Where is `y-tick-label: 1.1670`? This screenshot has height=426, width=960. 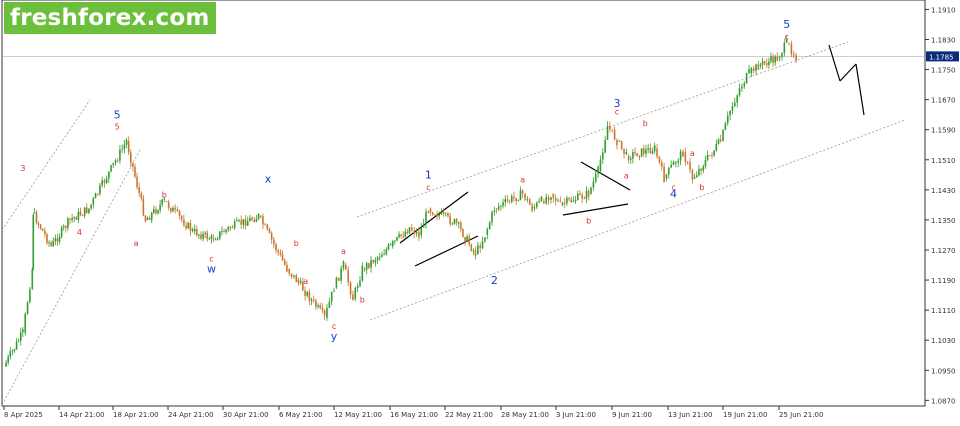 y-tick-label: 1.1670 is located at coordinates (943, 101).